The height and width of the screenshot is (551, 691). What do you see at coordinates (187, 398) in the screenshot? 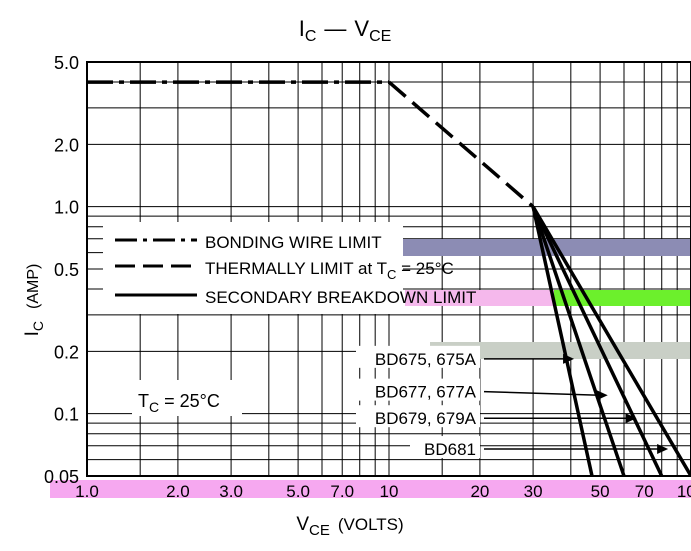
I see `temperature-annotation: TC = 25°C` at bounding box center [187, 398].